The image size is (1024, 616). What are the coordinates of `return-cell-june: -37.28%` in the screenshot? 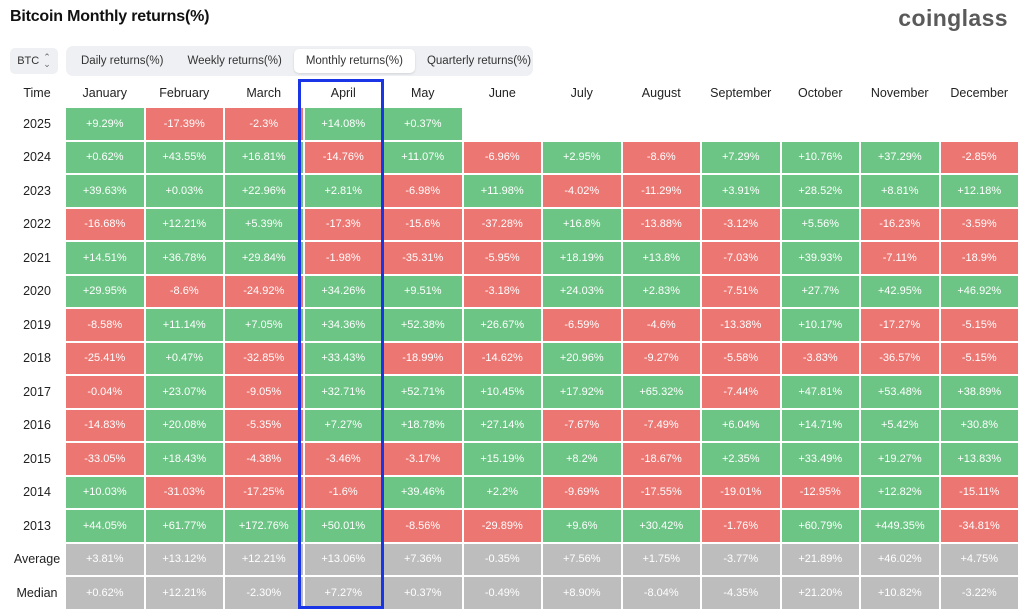 It's located at (502, 224).